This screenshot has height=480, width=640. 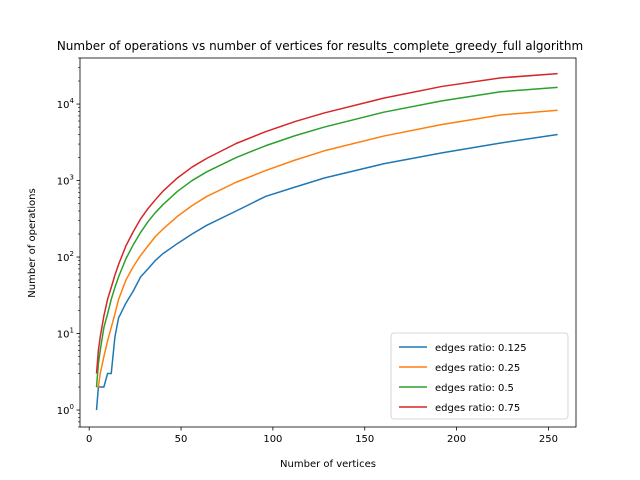 I want to click on legend-label: edges ratio: 0.125, so click(x=481, y=348).